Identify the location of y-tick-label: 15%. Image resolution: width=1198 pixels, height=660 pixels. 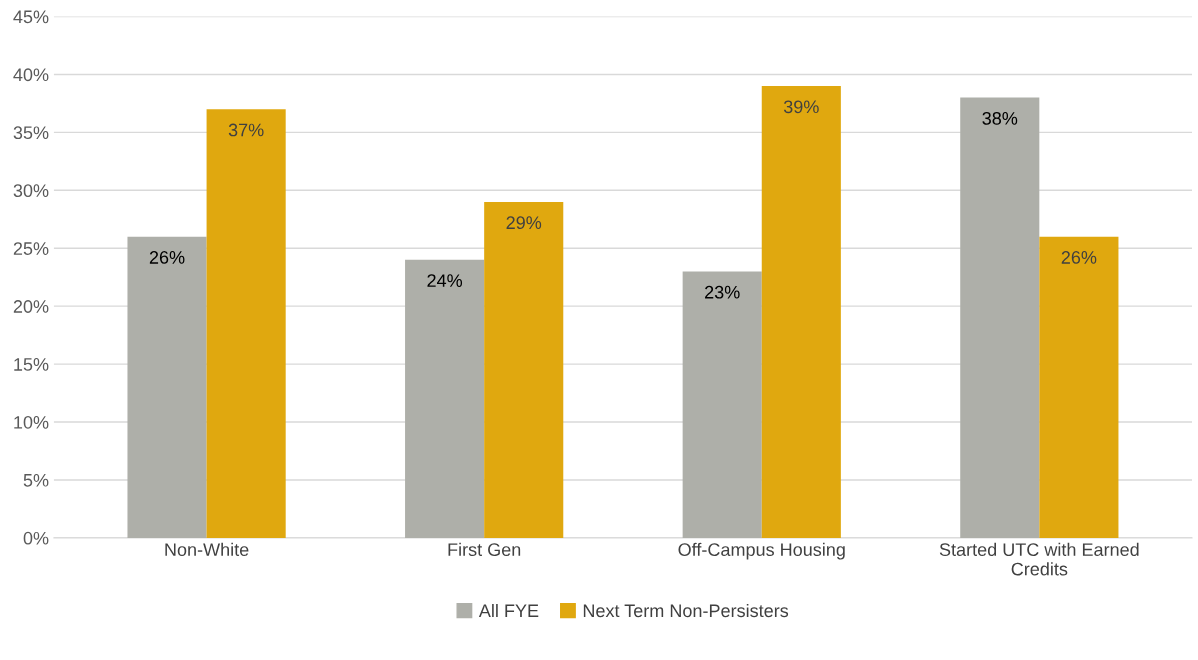
(31, 364).